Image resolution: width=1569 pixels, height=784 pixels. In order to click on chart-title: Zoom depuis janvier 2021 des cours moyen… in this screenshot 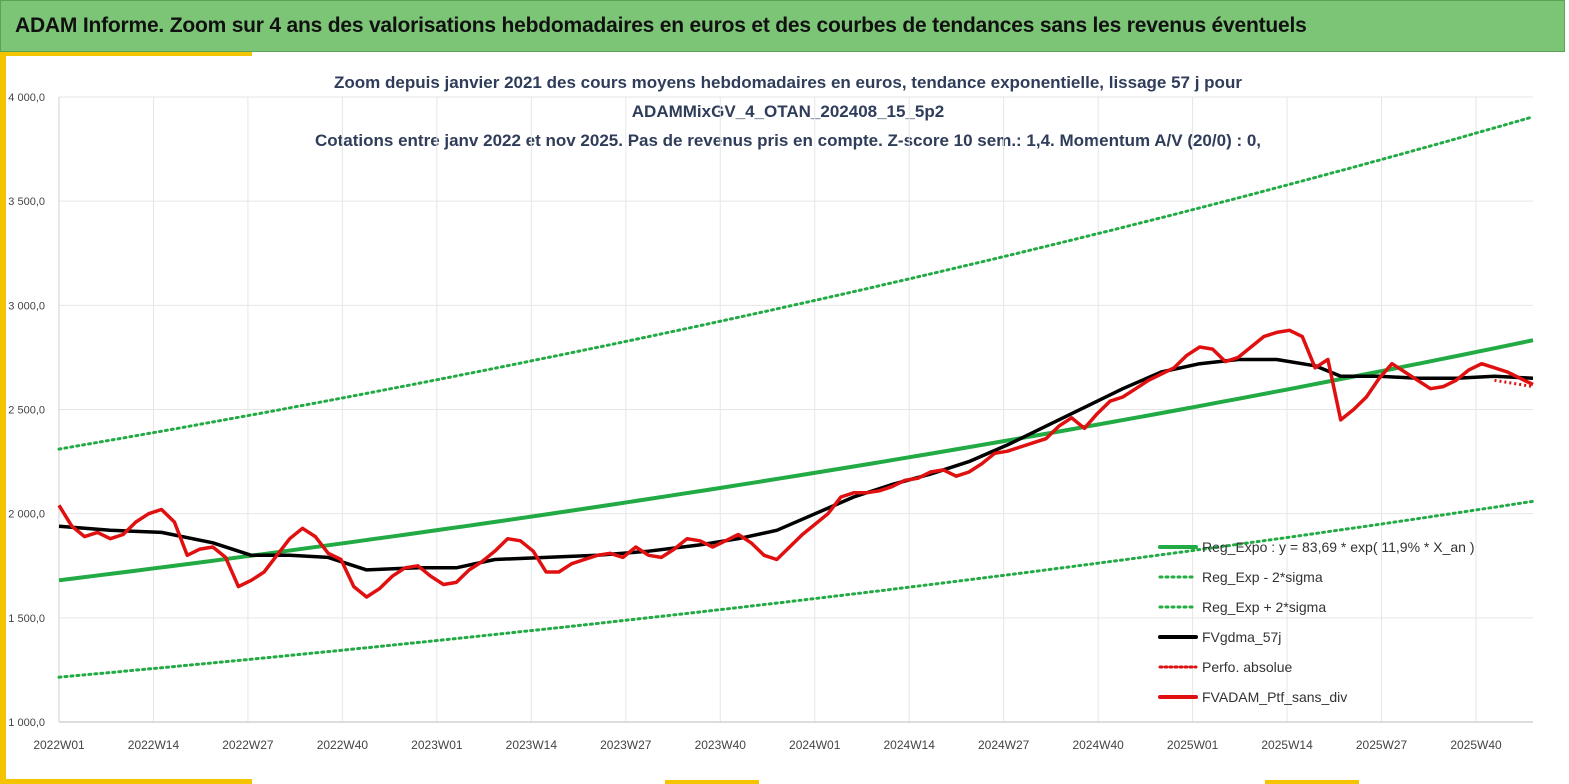, I will do `click(788, 111)`.